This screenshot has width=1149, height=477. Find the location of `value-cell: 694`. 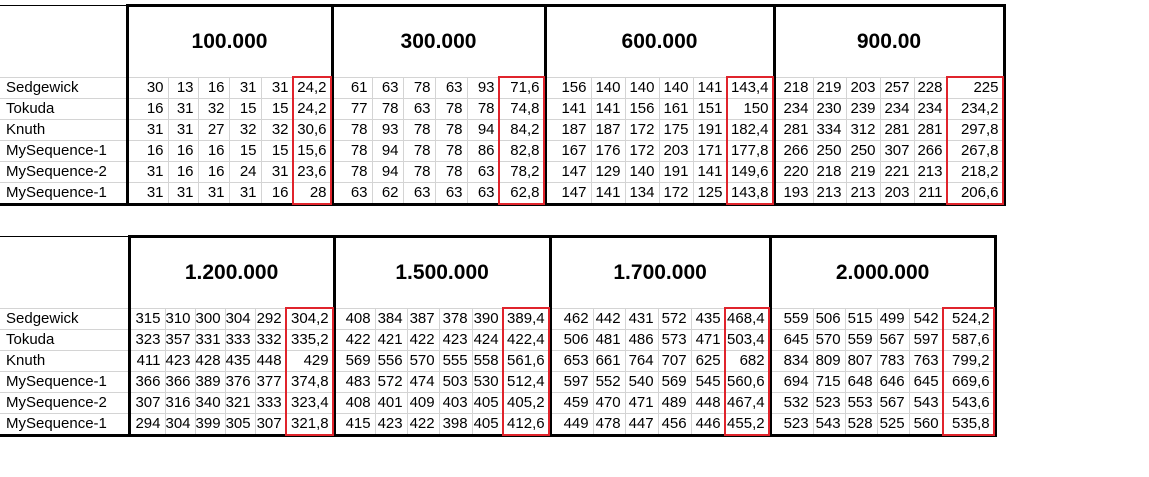

value-cell: 694 is located at coordinates (791, 382).